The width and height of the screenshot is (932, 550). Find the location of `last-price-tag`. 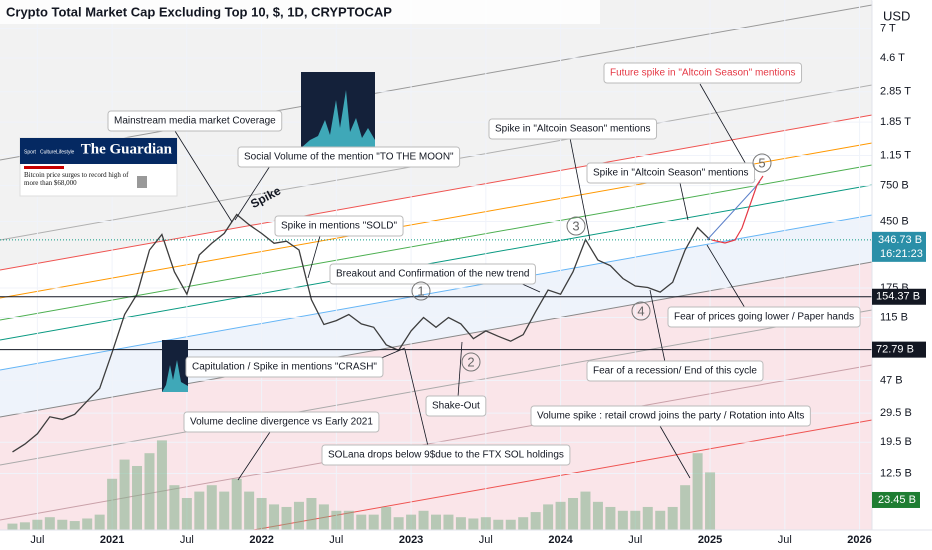

last-price-tag is located at coordinates (899, 246).